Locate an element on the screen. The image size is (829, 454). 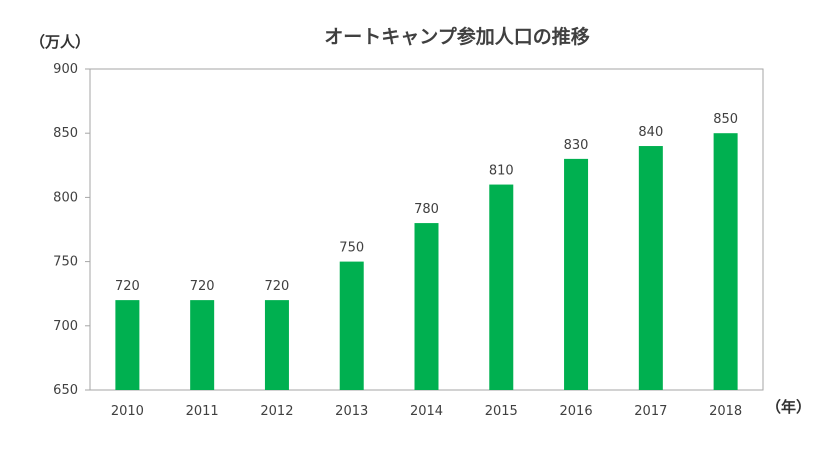
x-tick-label: 2014 is located at coordinates (426, 411).